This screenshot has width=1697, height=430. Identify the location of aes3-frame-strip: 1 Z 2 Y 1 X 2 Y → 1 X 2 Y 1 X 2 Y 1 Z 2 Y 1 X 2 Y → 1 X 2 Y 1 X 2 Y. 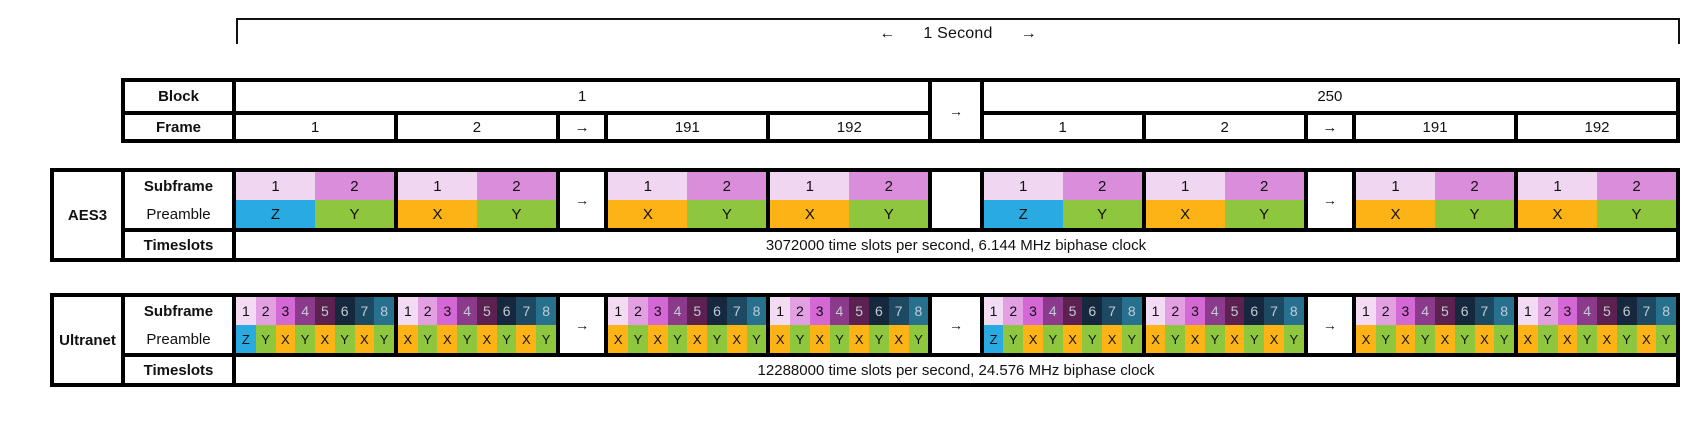
(956, 200).